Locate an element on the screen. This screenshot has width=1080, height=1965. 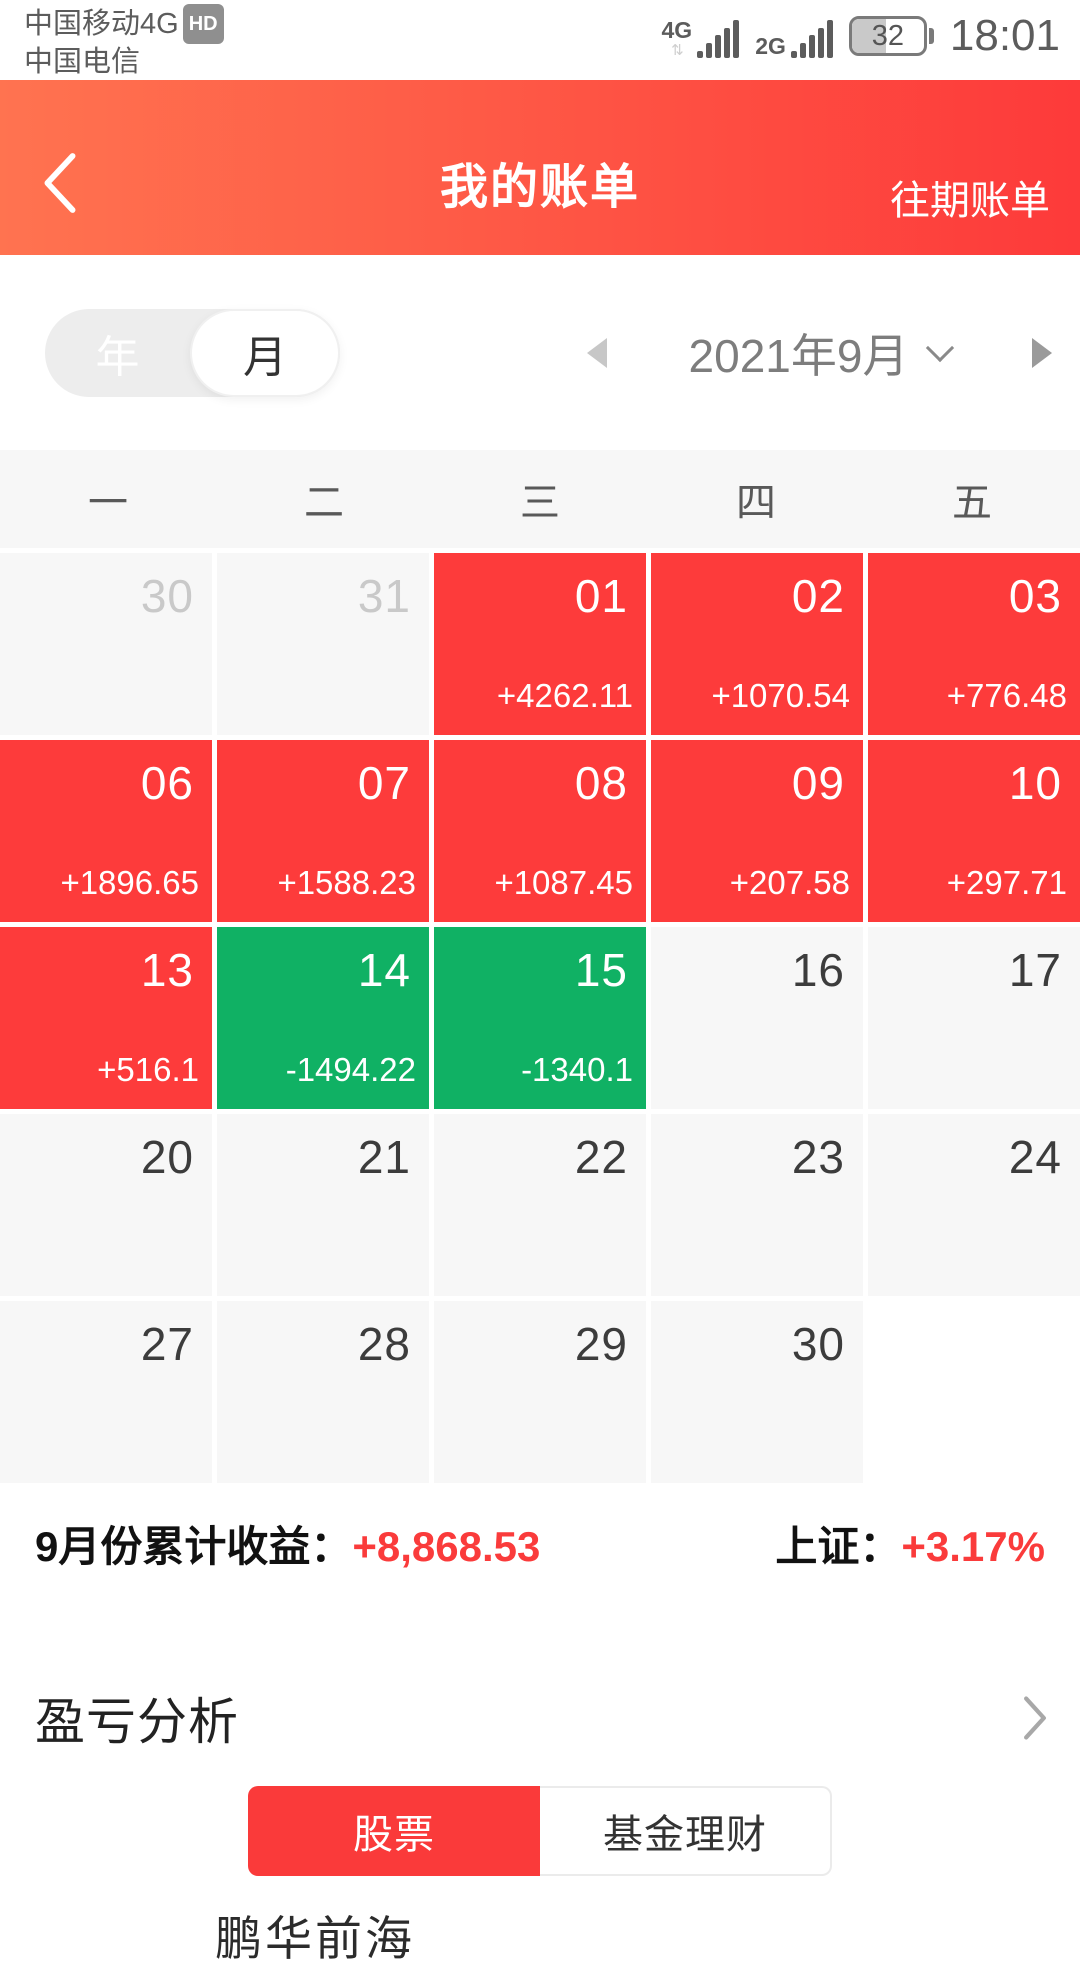
past-bills-link: 往期账单 is located at coordinates (970, 200).